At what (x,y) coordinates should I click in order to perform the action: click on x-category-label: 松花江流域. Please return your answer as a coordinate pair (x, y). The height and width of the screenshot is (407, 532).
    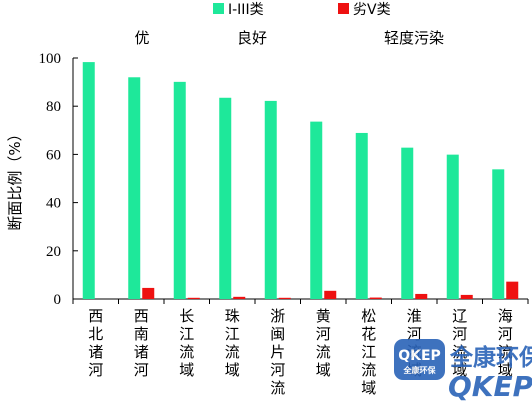
    Looking at the image, I should click on (368, 352).